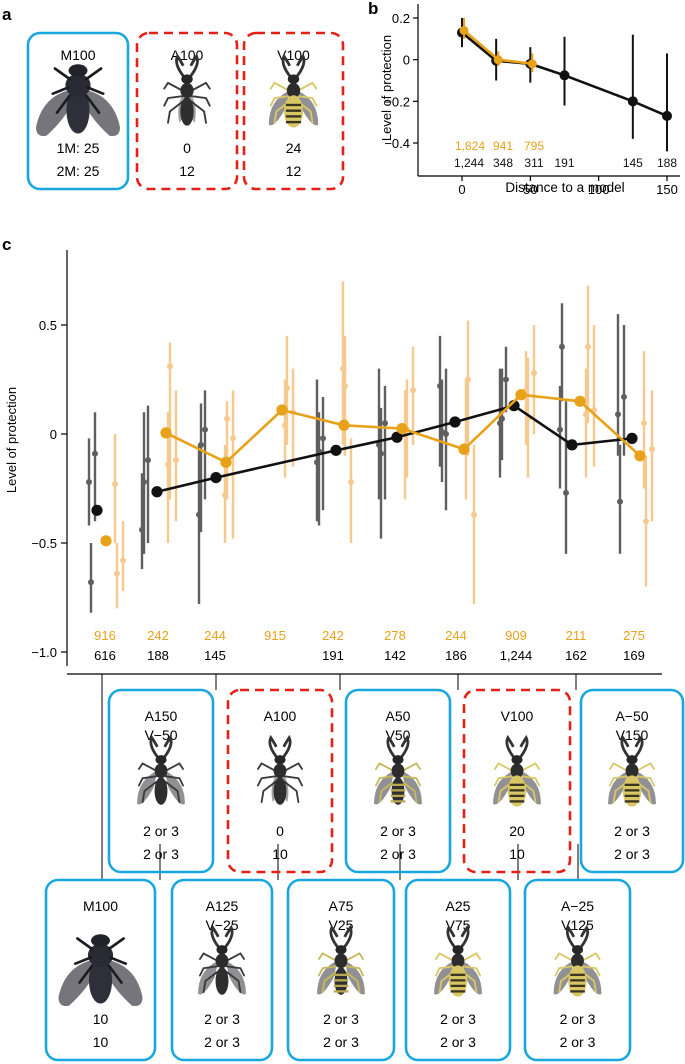 The image size is (685, 1064). What do you see at coordinates (53, 434) in the screenshot?
I see `y-tick-label: 0` at bounding box center [53, 434].